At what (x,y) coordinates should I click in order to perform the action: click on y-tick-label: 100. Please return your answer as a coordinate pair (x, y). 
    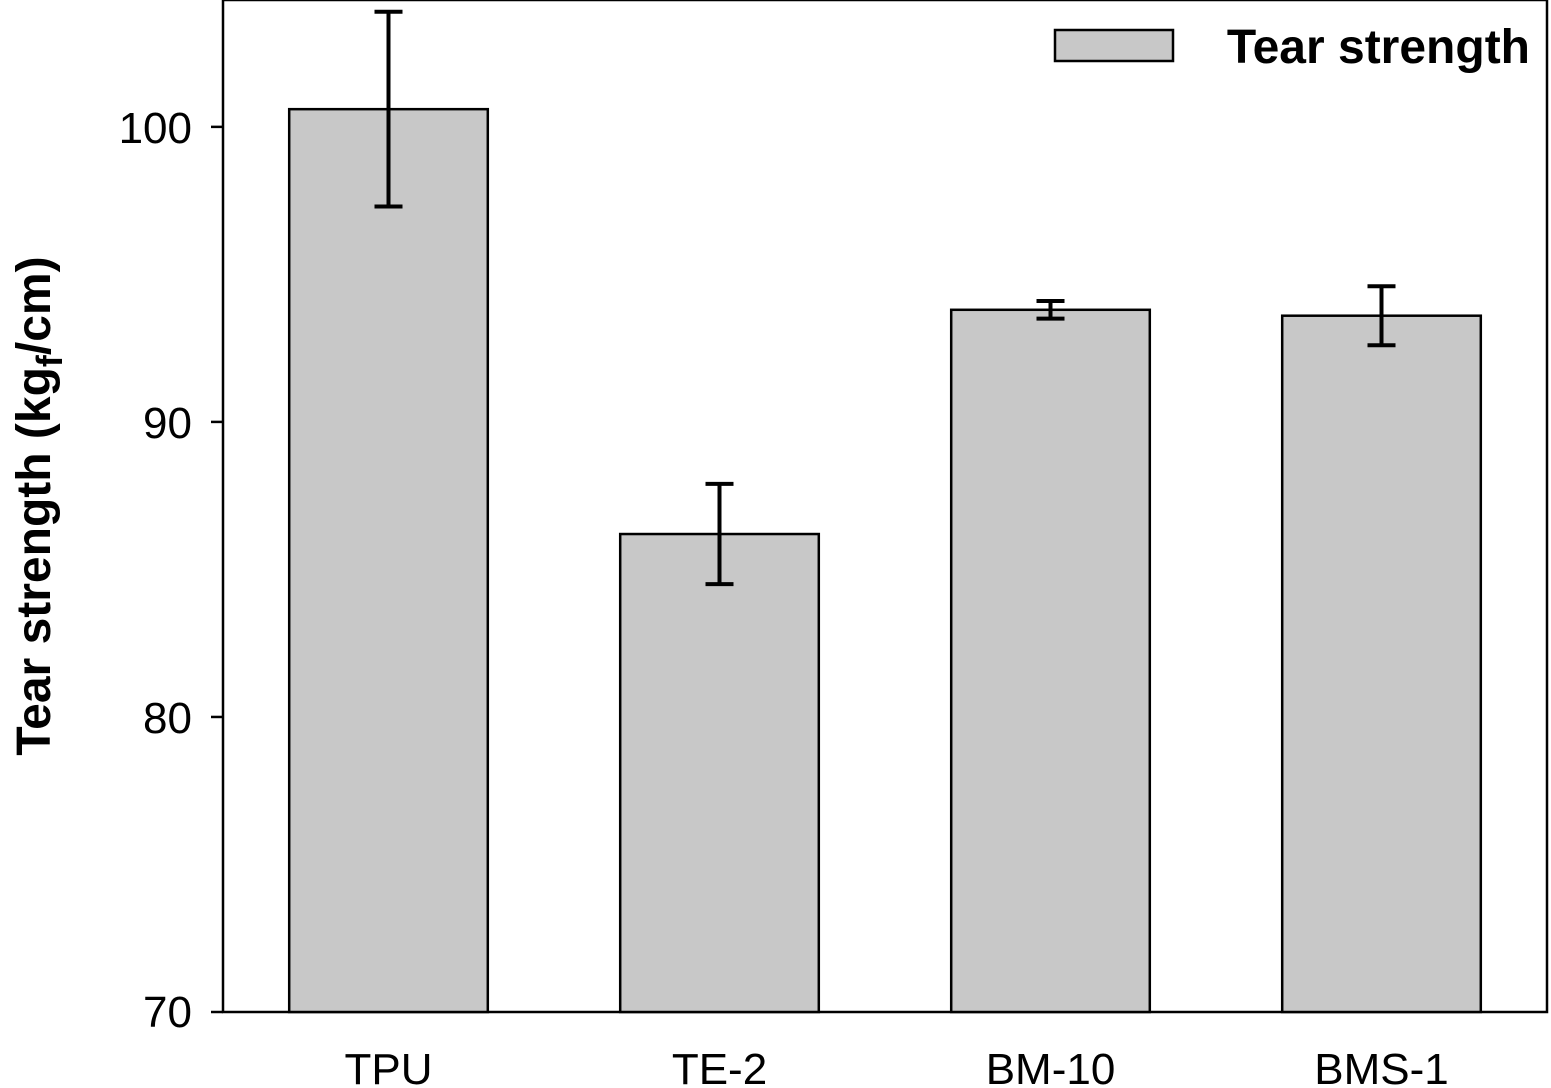
    Looking at the image, I should click on (155, 128).